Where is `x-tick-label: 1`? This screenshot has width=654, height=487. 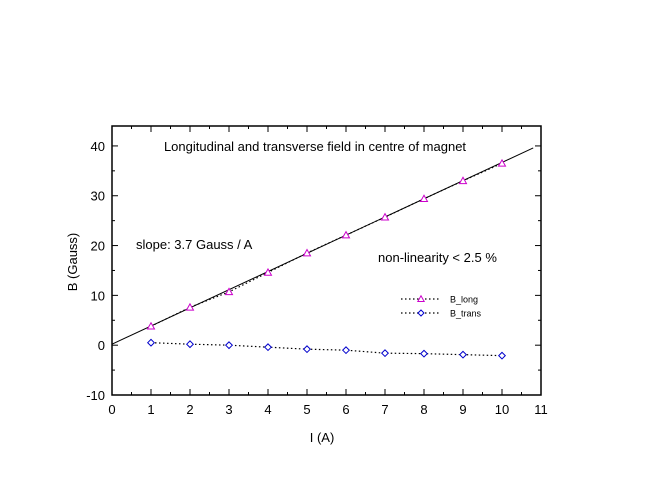 x-tick-label: 1 is located at coordinates (150, 409).